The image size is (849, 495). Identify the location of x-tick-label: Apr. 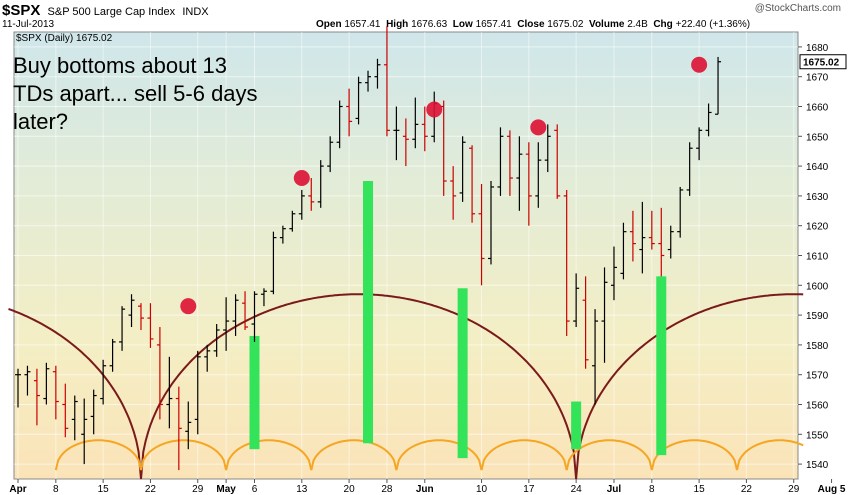
(17, 489).